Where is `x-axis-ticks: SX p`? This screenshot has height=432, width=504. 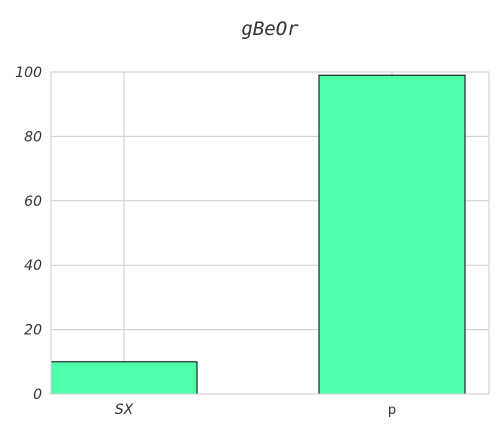 x-axis-ticks: SX p is located at coordinates (255, 410).